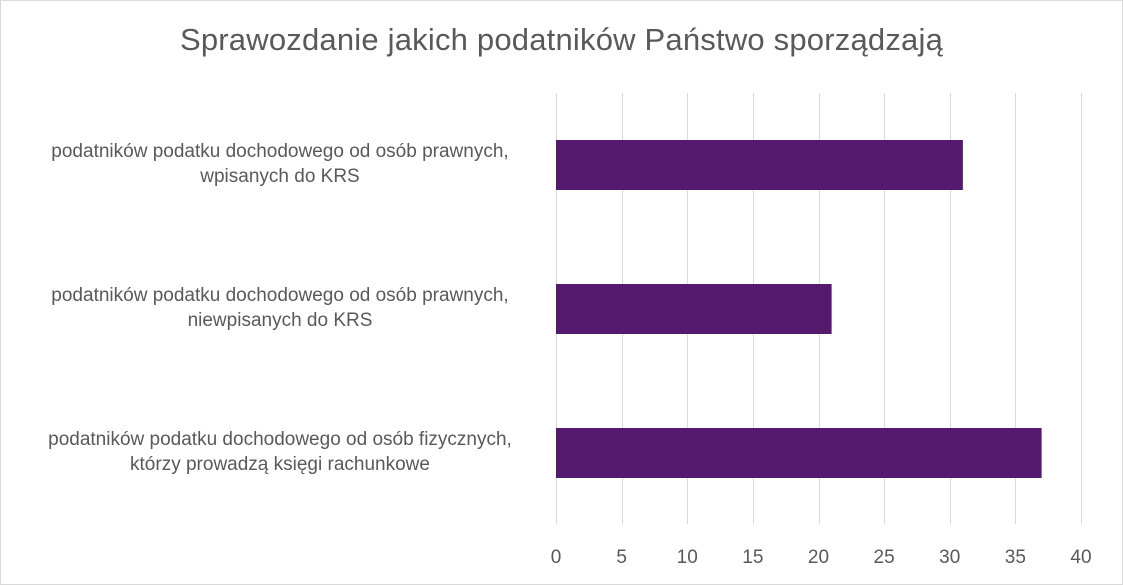 Image resolution: width=1123 pixels, height=585 pixels. What do you see at coordinates (752, 557) in the screenshot?
I see `x-tick-label: 15` at bounding box center [752, 557].